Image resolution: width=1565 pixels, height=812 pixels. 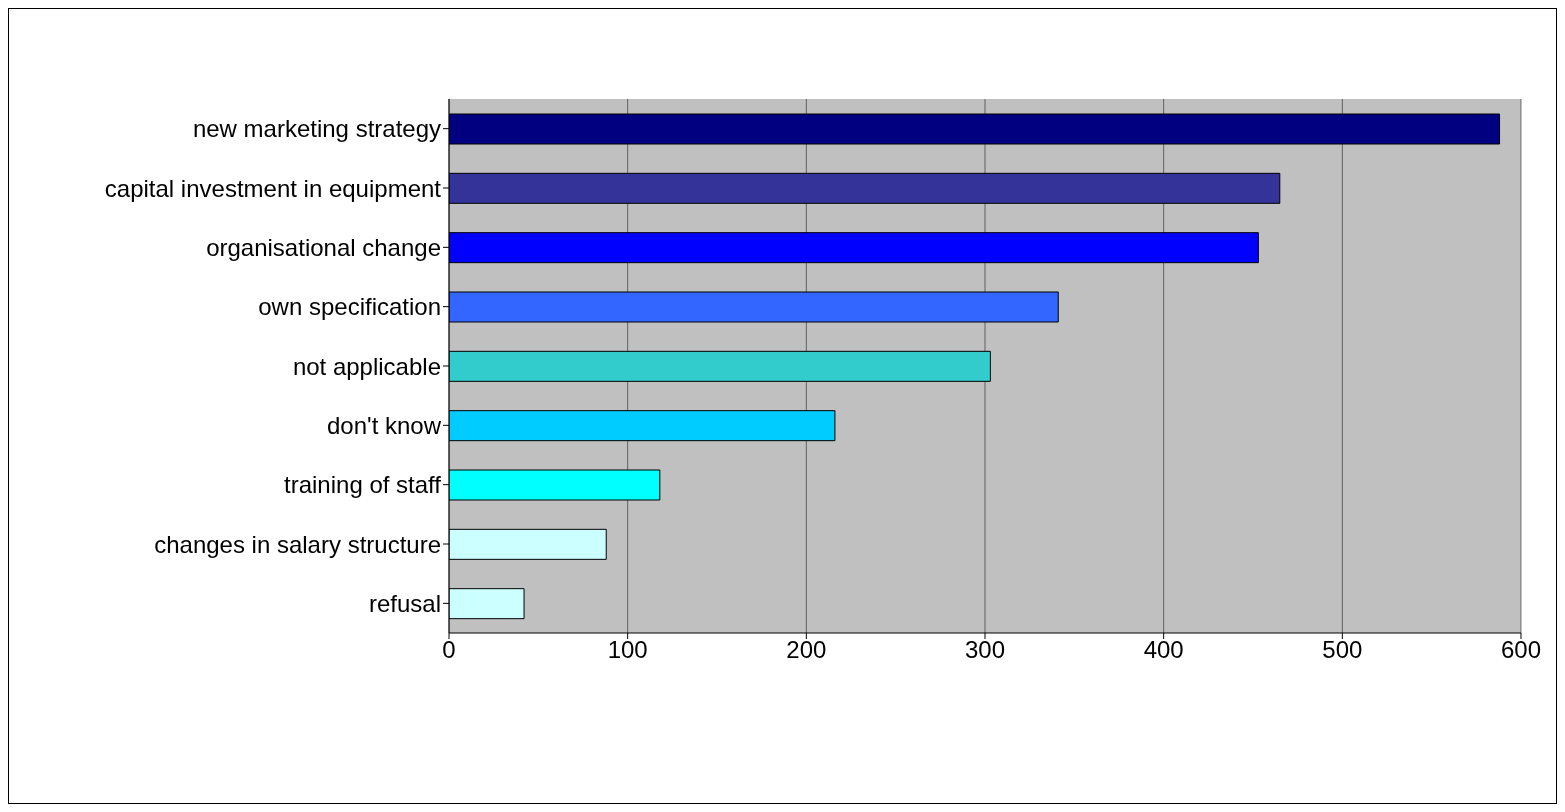 I want to click on y-tick-label: own specification, so click(x=349, y=307).